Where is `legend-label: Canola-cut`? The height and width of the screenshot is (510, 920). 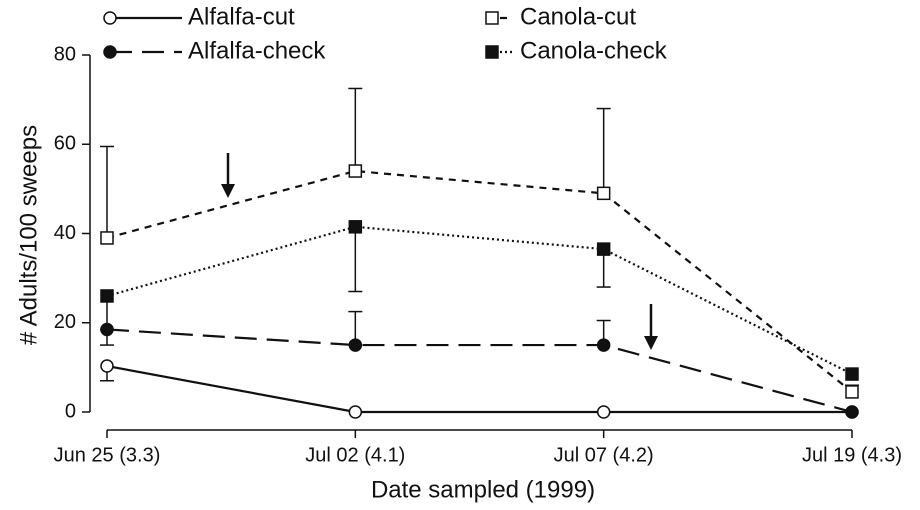
legend-label: Canola-cut is located at coordinates (578, 16).